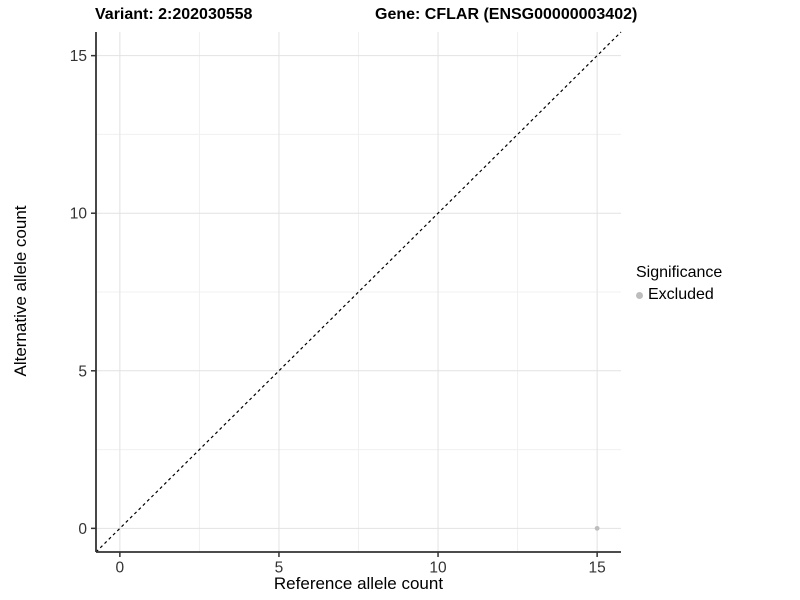 The height and width of the screenshot is (600, 800). What do you see at coordinates (639, 295) in the screenshot?
I see `legend-marker-excluded` at bounding box center [639, 295].